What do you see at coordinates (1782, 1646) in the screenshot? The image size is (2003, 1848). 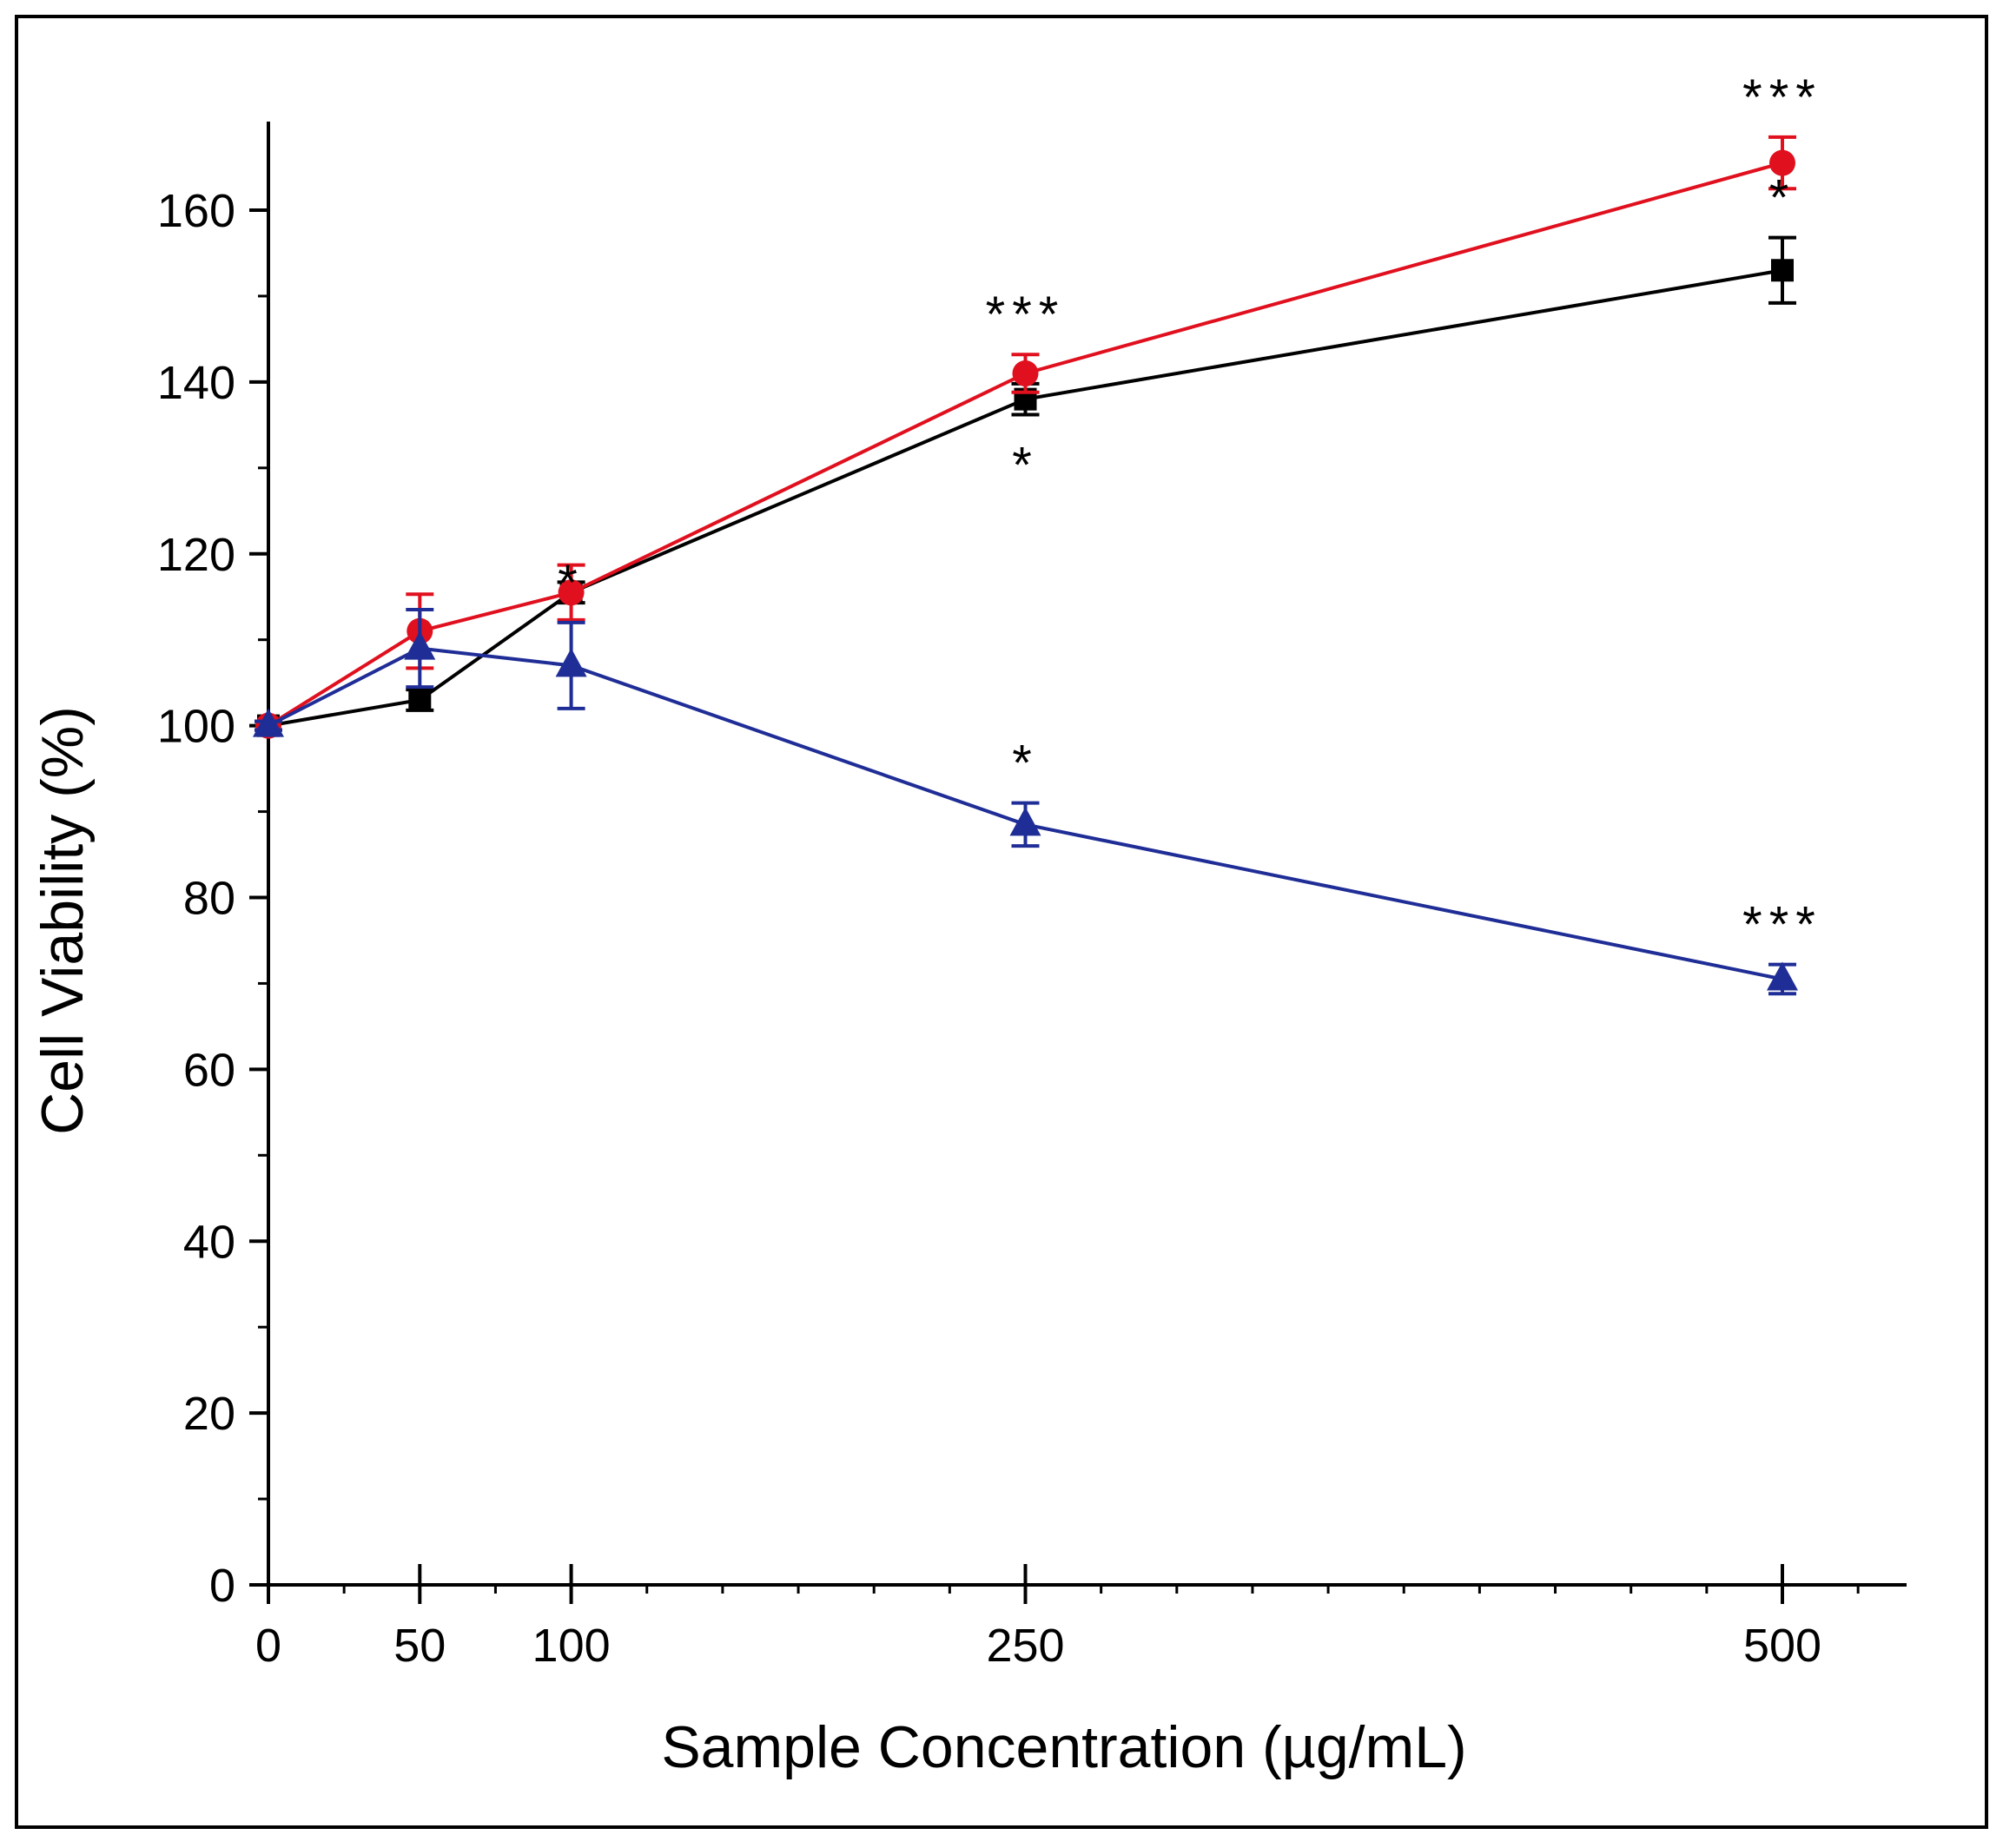 I see `x-tick-label: 500` at bounding box center [1782, 1646].